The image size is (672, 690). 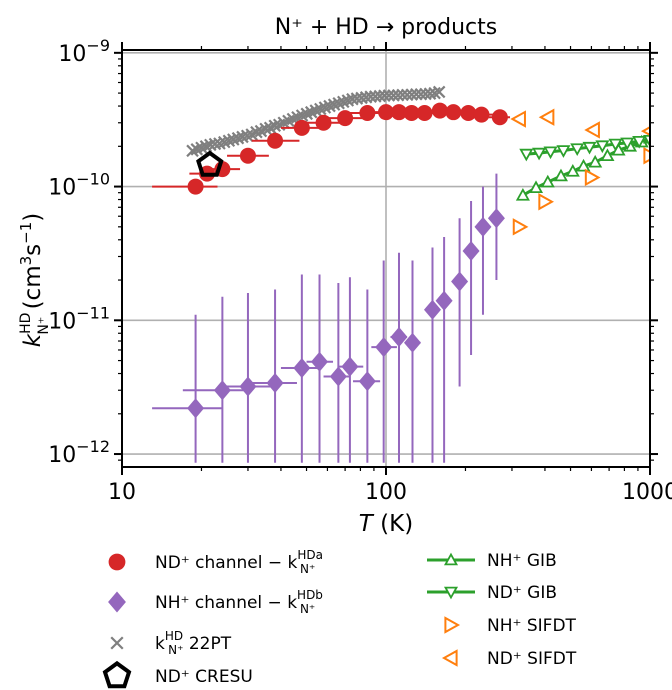 I want to click on series-cresu, so click(x=210, y=163).